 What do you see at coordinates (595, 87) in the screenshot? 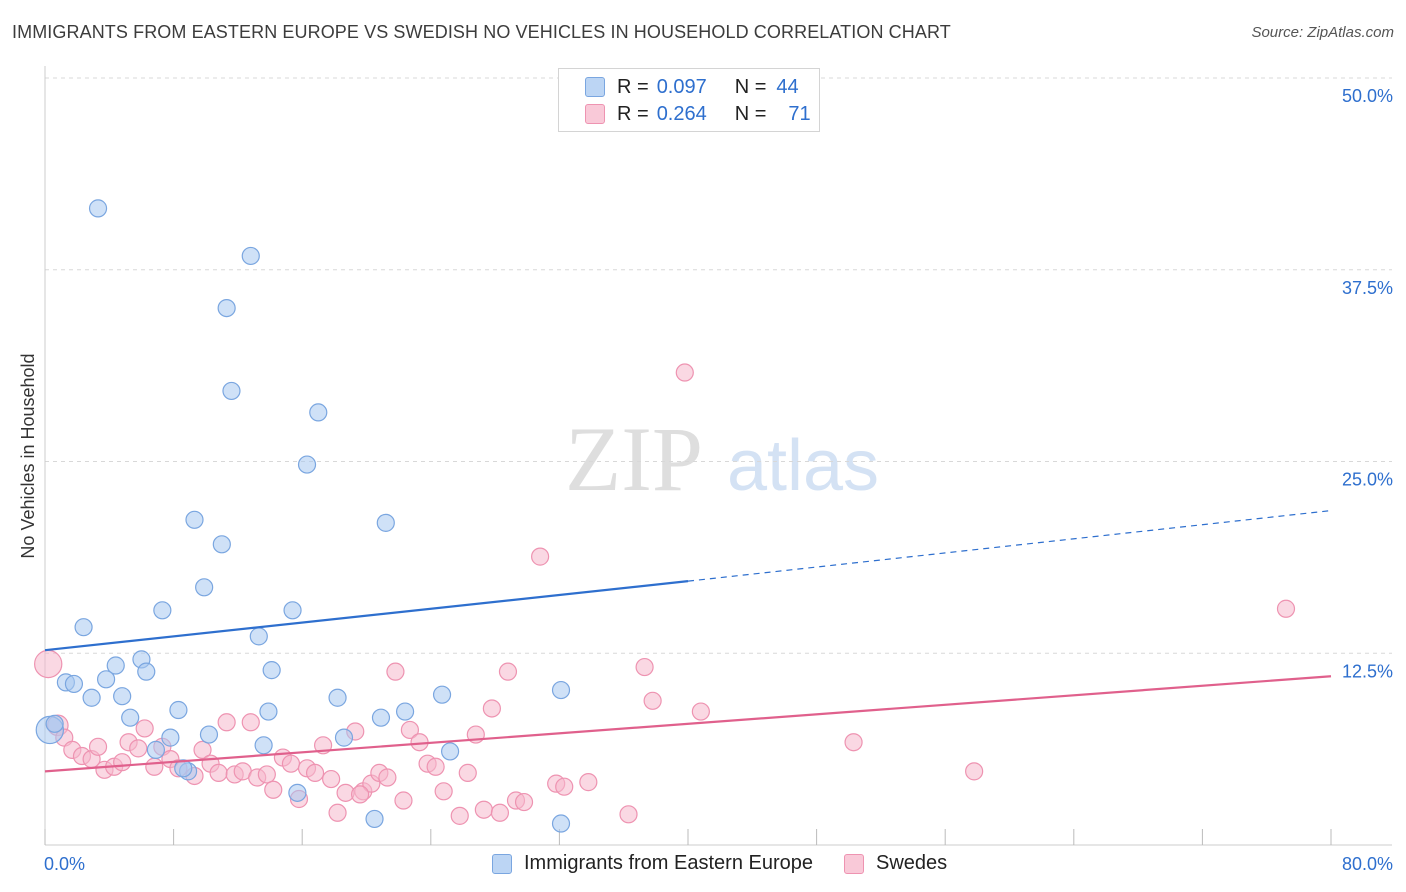
I see `legend-swatch-blue` at bounding box center [595, 87].